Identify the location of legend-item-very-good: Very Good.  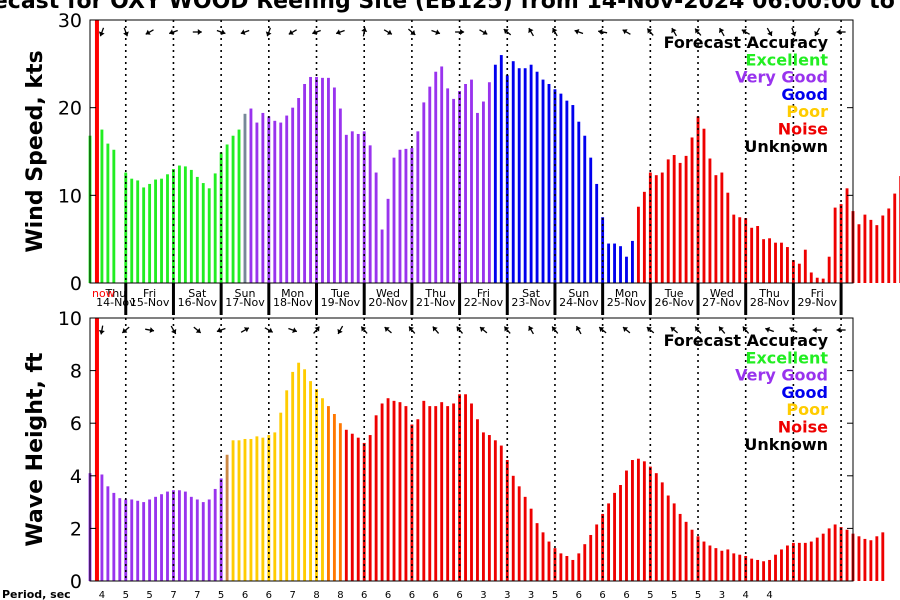
(781, 77).